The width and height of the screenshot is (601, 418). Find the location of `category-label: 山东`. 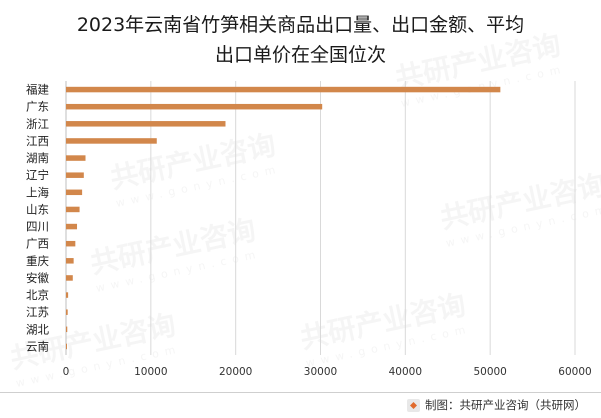

category-label: 山东 is located at coordinates (37, 209).